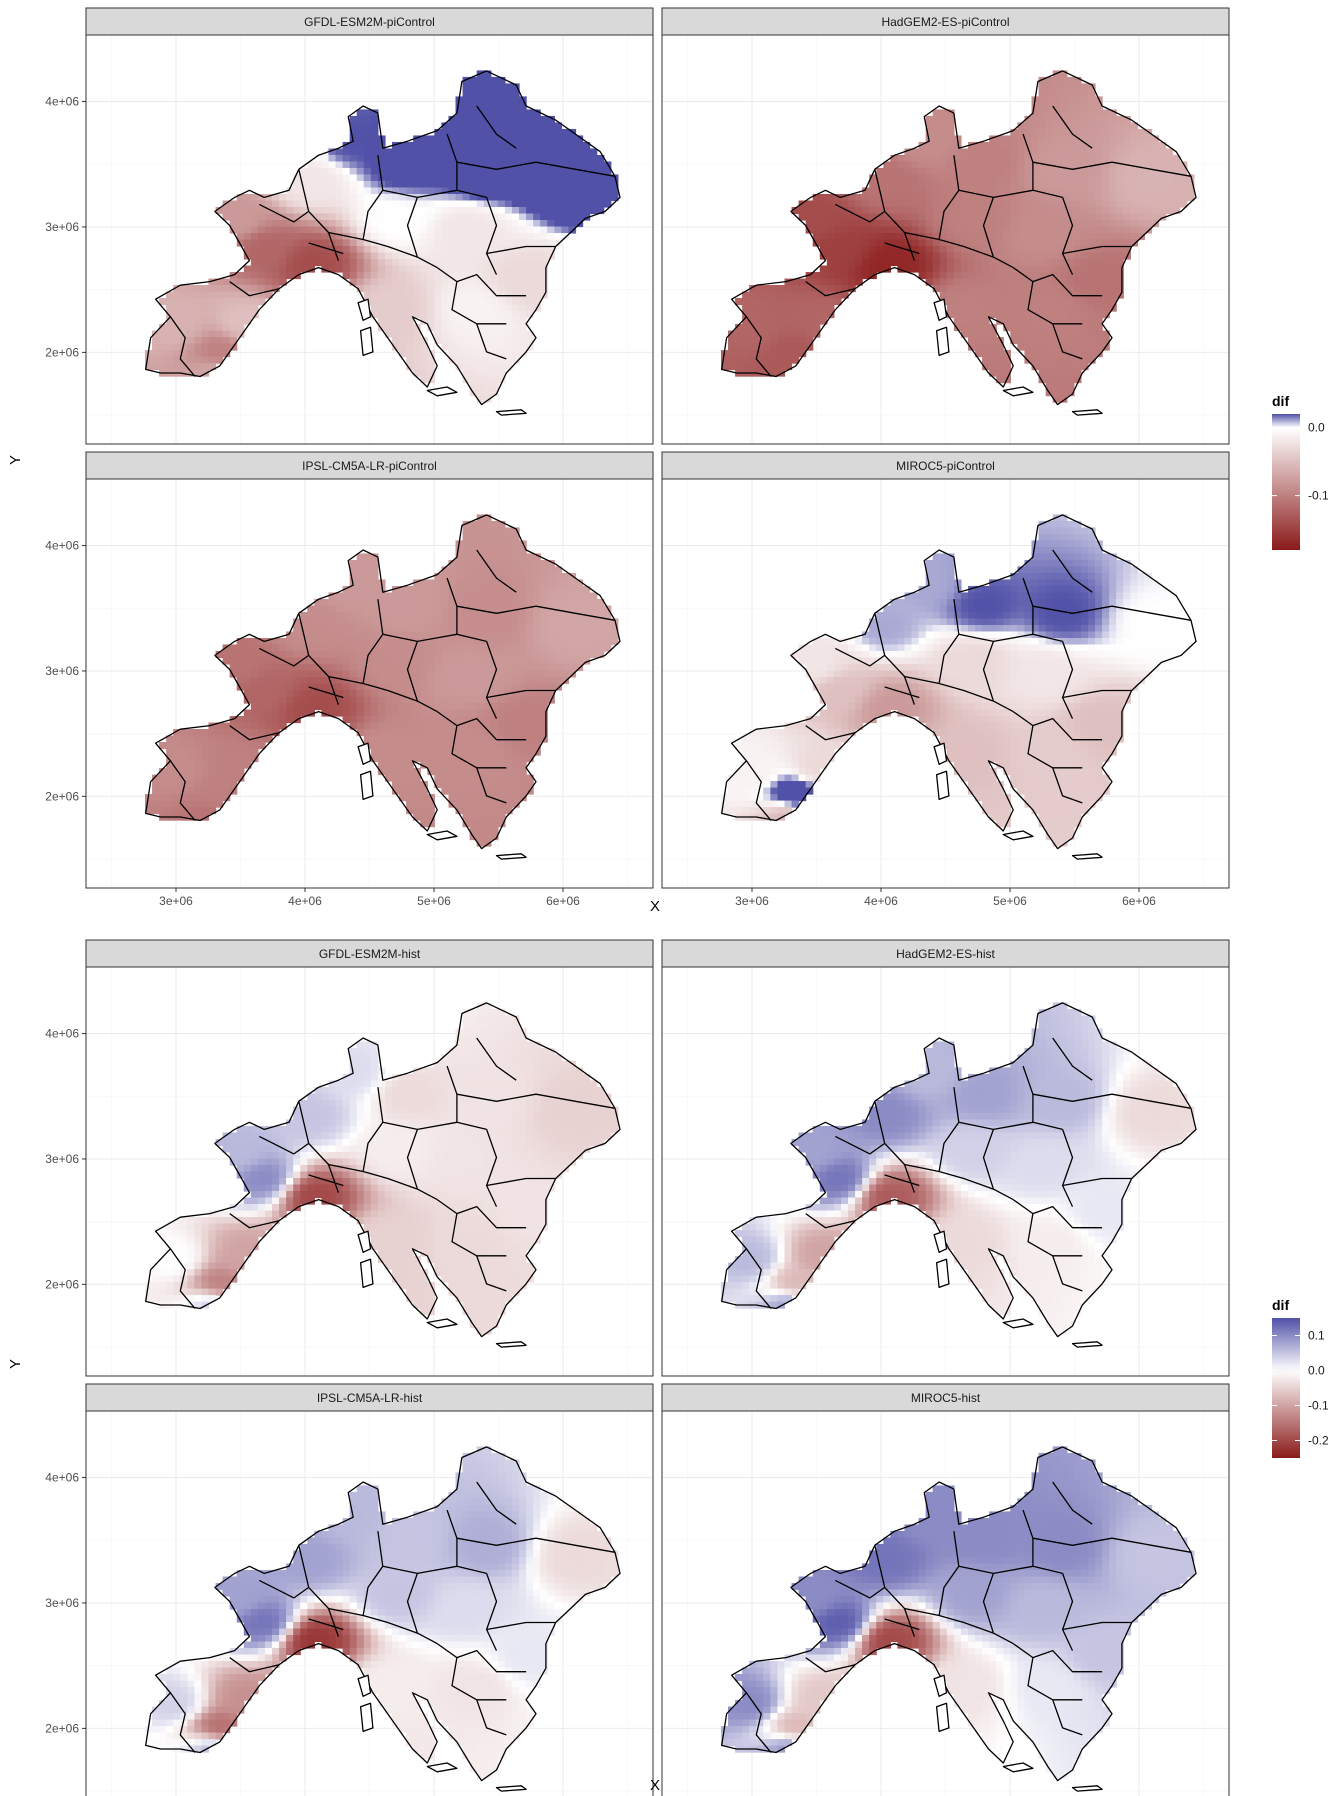  I want to click on y-tick-label: 4e+06, so click(62, 546).